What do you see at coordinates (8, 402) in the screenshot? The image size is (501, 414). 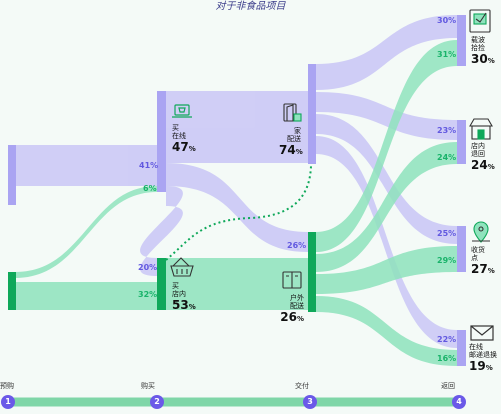 I see `stage-bubble-1: 1` at bounding box center [8, 402].